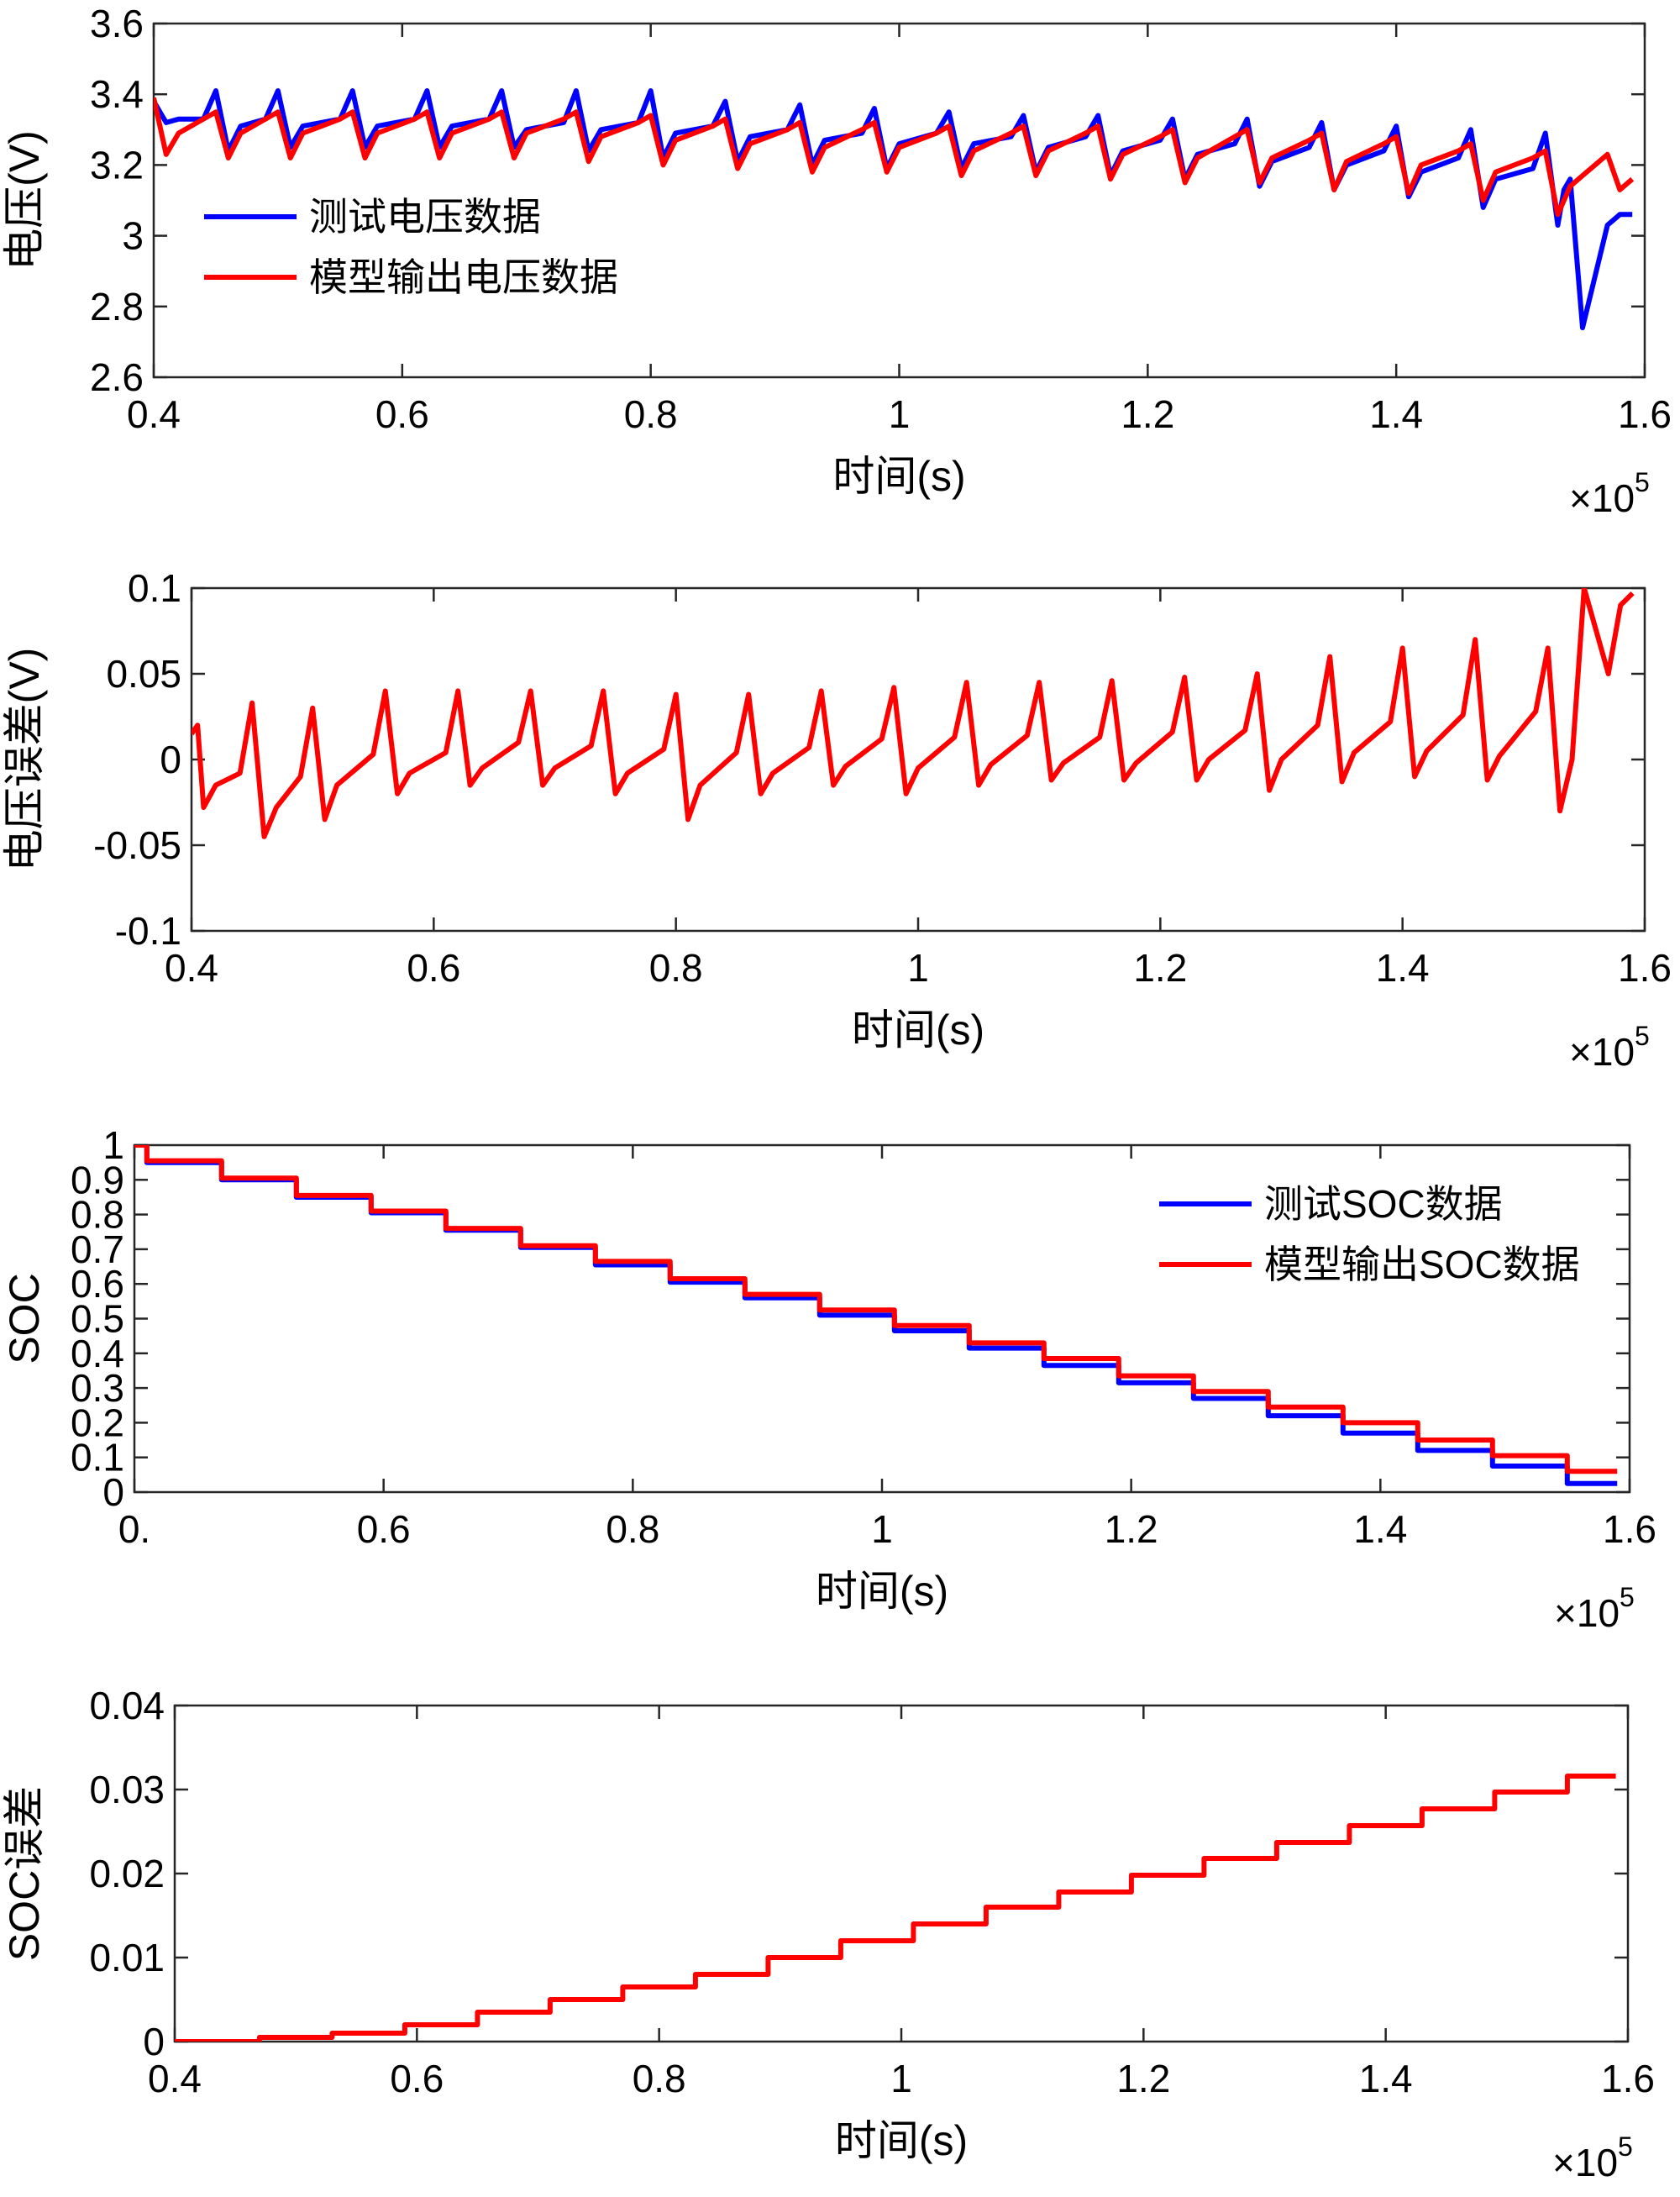 This screenshot has width=1680, height=2197. I want to click on y-axis-label: 电压(V), so click(24, 200).